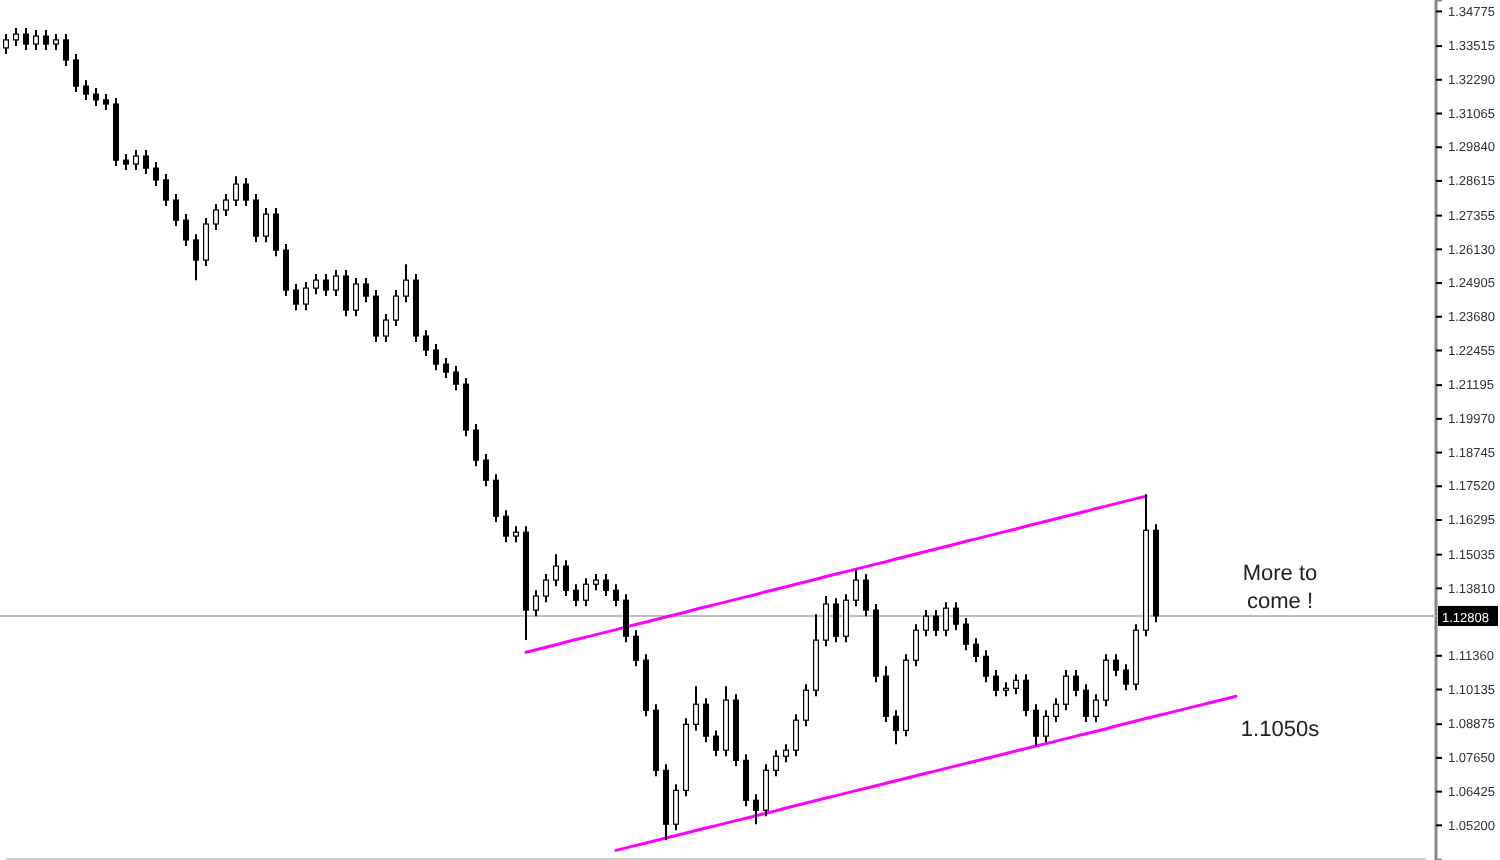 Image resolution: width=1500 pixels, height=860 pixels. Describe the element at coordinates (1280, 588) in the screenshot. I see `annotation: More to come !` at that location.